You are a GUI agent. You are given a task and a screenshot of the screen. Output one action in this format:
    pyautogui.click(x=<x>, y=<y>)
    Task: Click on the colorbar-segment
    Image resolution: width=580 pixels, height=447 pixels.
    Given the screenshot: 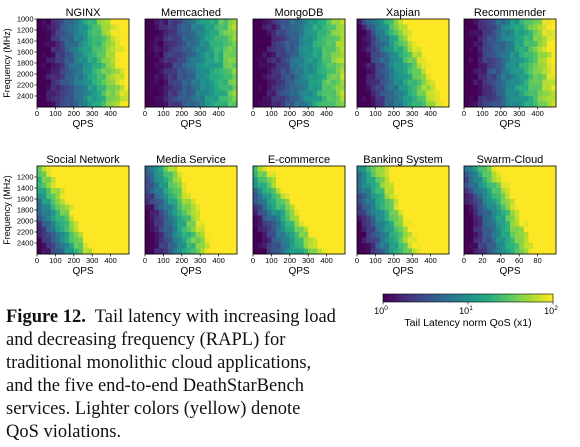 What is the action you would take?
    pyautogui.click(x=420, y=298)
    